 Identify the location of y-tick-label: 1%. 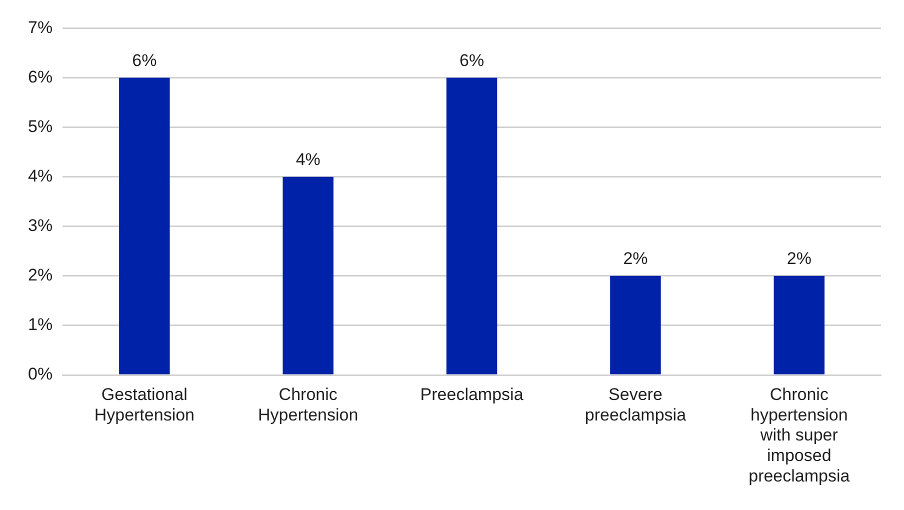
(40, 324).